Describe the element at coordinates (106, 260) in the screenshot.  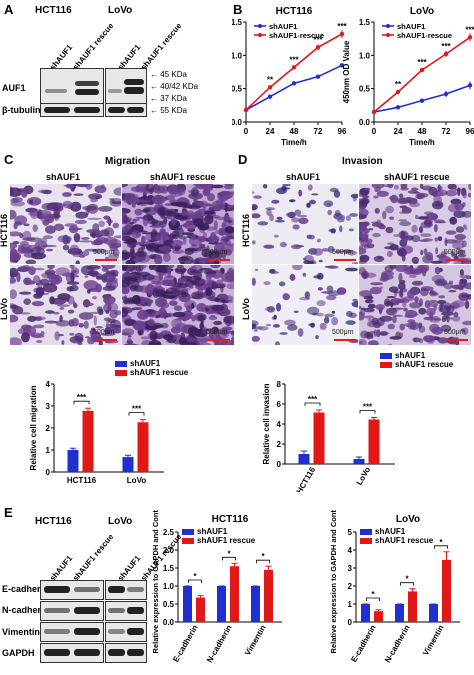
I see `scale-bar` at that location.